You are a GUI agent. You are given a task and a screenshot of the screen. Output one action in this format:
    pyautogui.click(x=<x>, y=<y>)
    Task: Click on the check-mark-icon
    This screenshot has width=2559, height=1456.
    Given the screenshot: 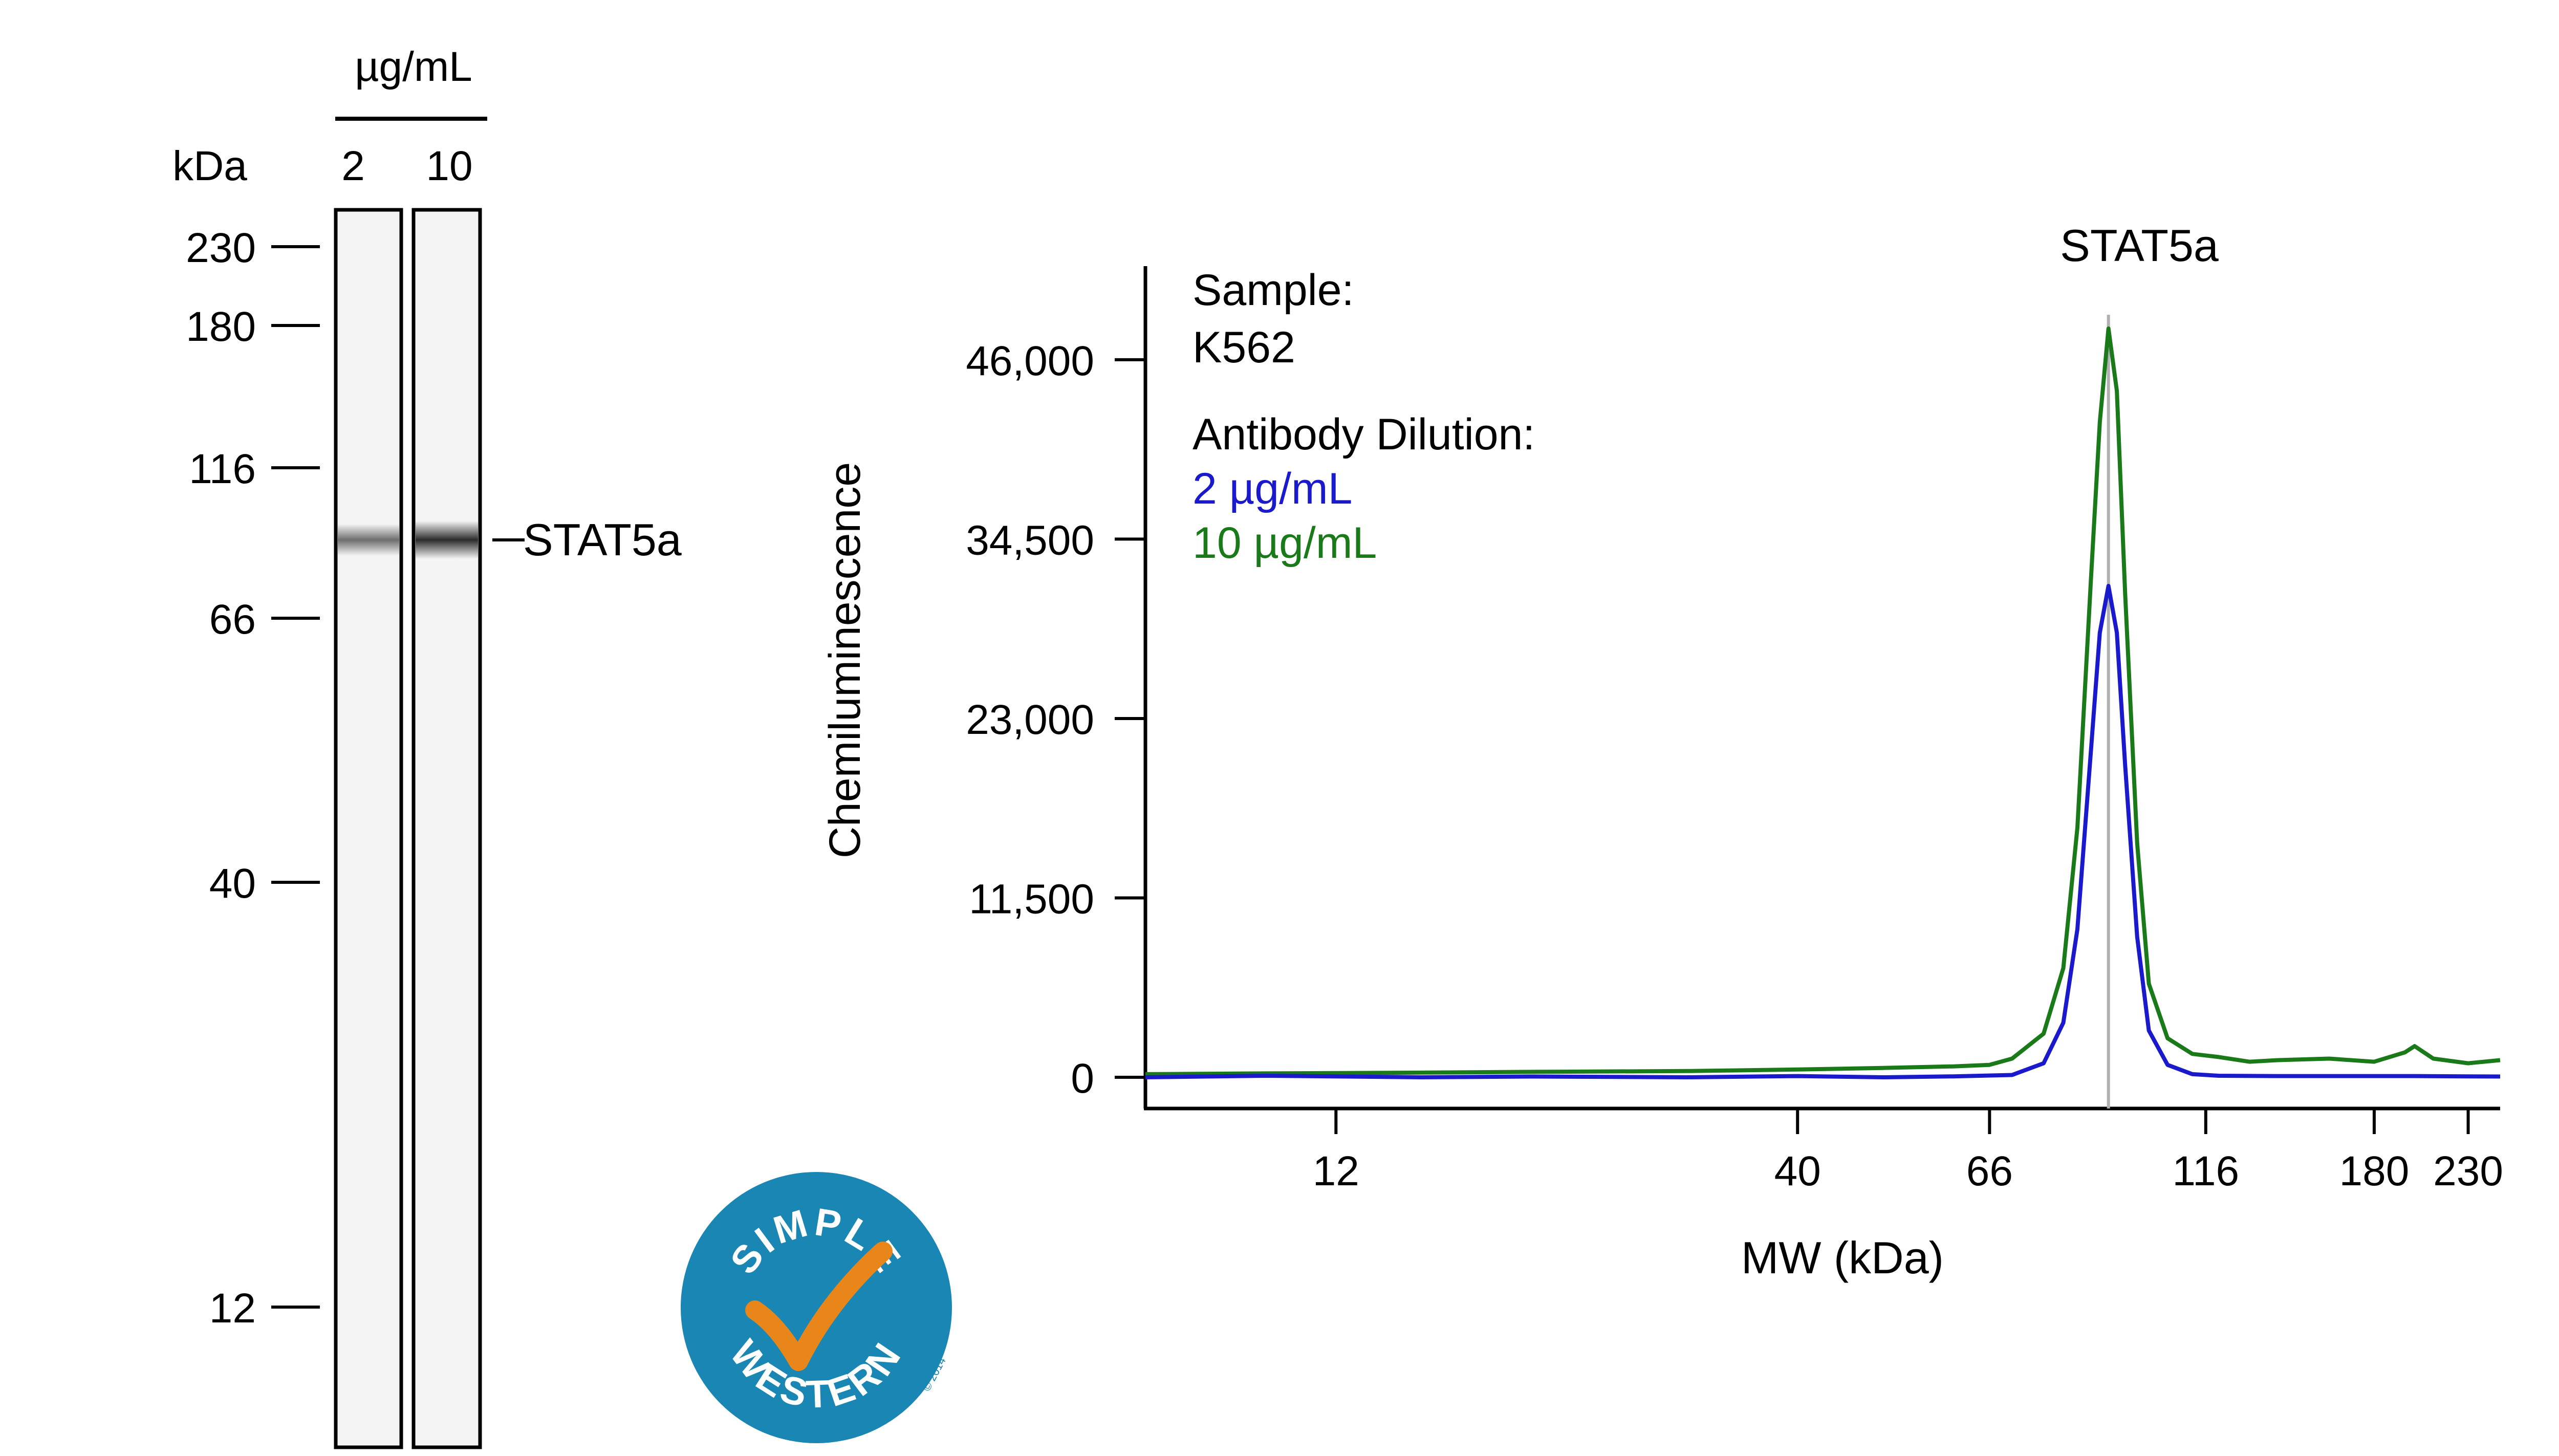 What is the action you would take?
    pyautogui.click(x=819, y=1306)
    